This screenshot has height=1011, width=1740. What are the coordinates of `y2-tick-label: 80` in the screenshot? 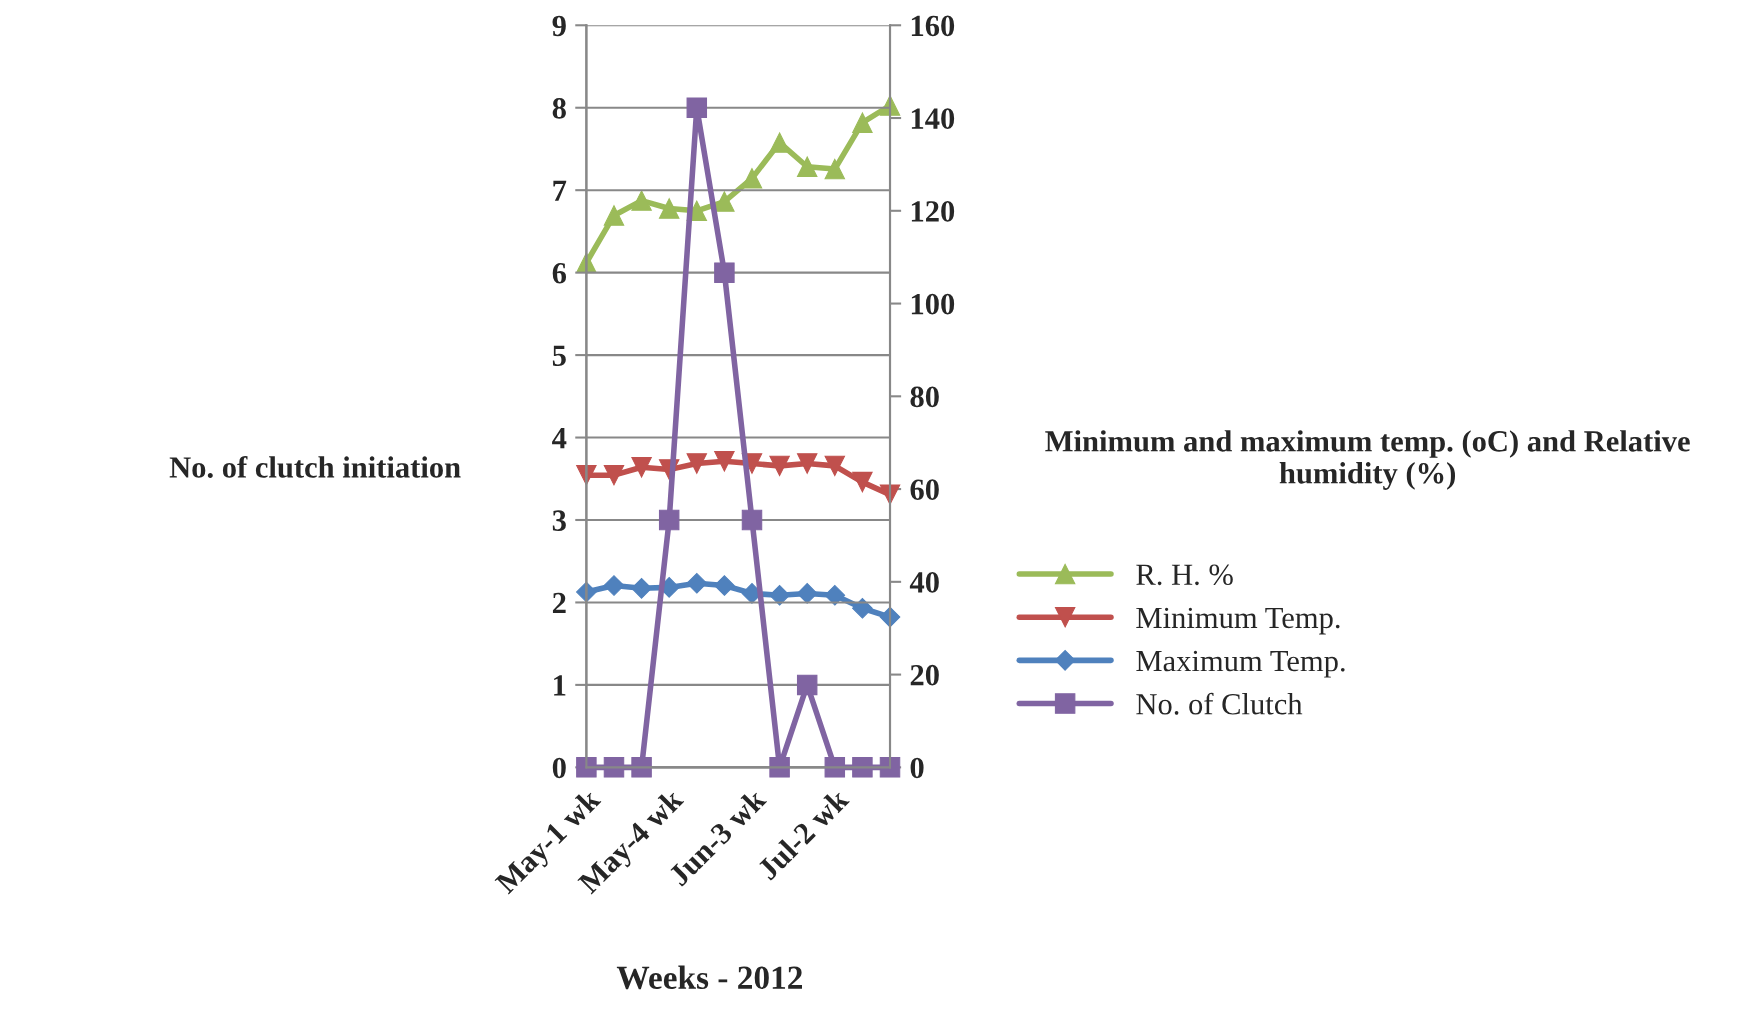 It's located at (924, 397).